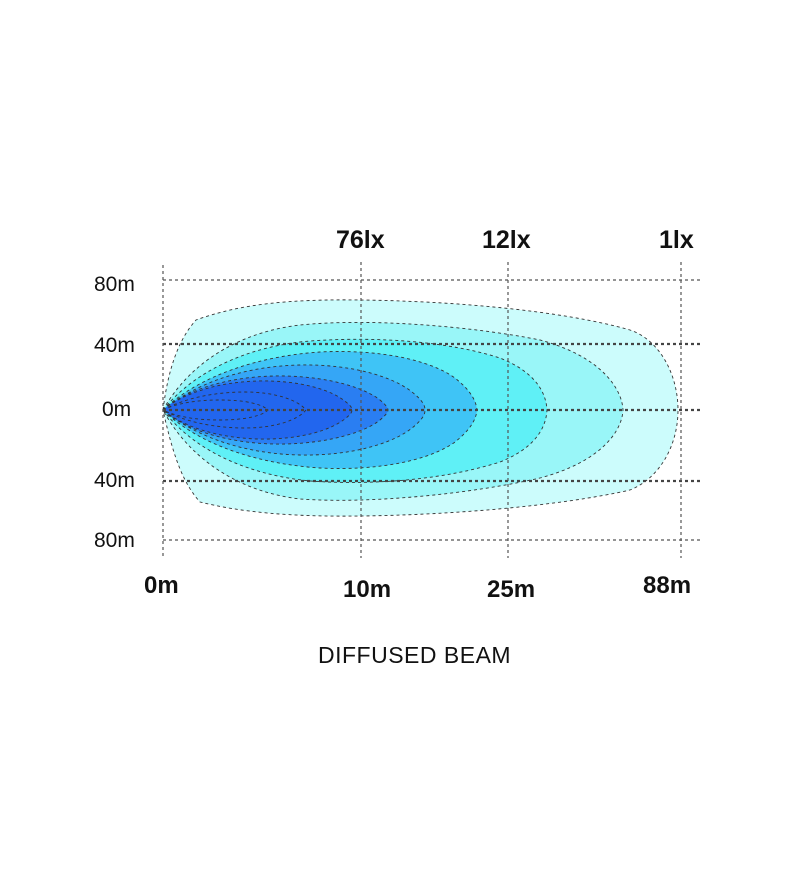 This screenshot has height=892, width=800. Describe the element at coordinates (511, 589) in the screenshot. I see `x-tick-label: 25m` at that location.